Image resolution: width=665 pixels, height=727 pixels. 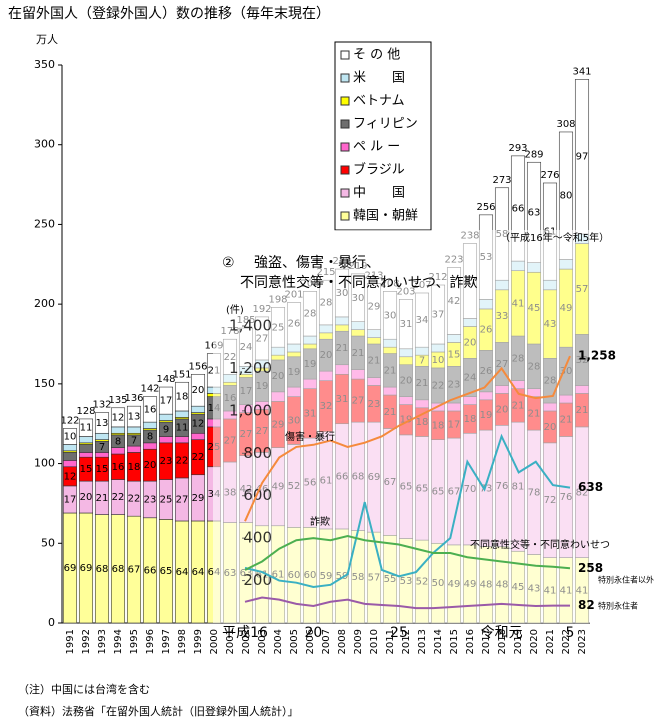 I want to click on y-tick-label: 300, so click(x=44, y=144).